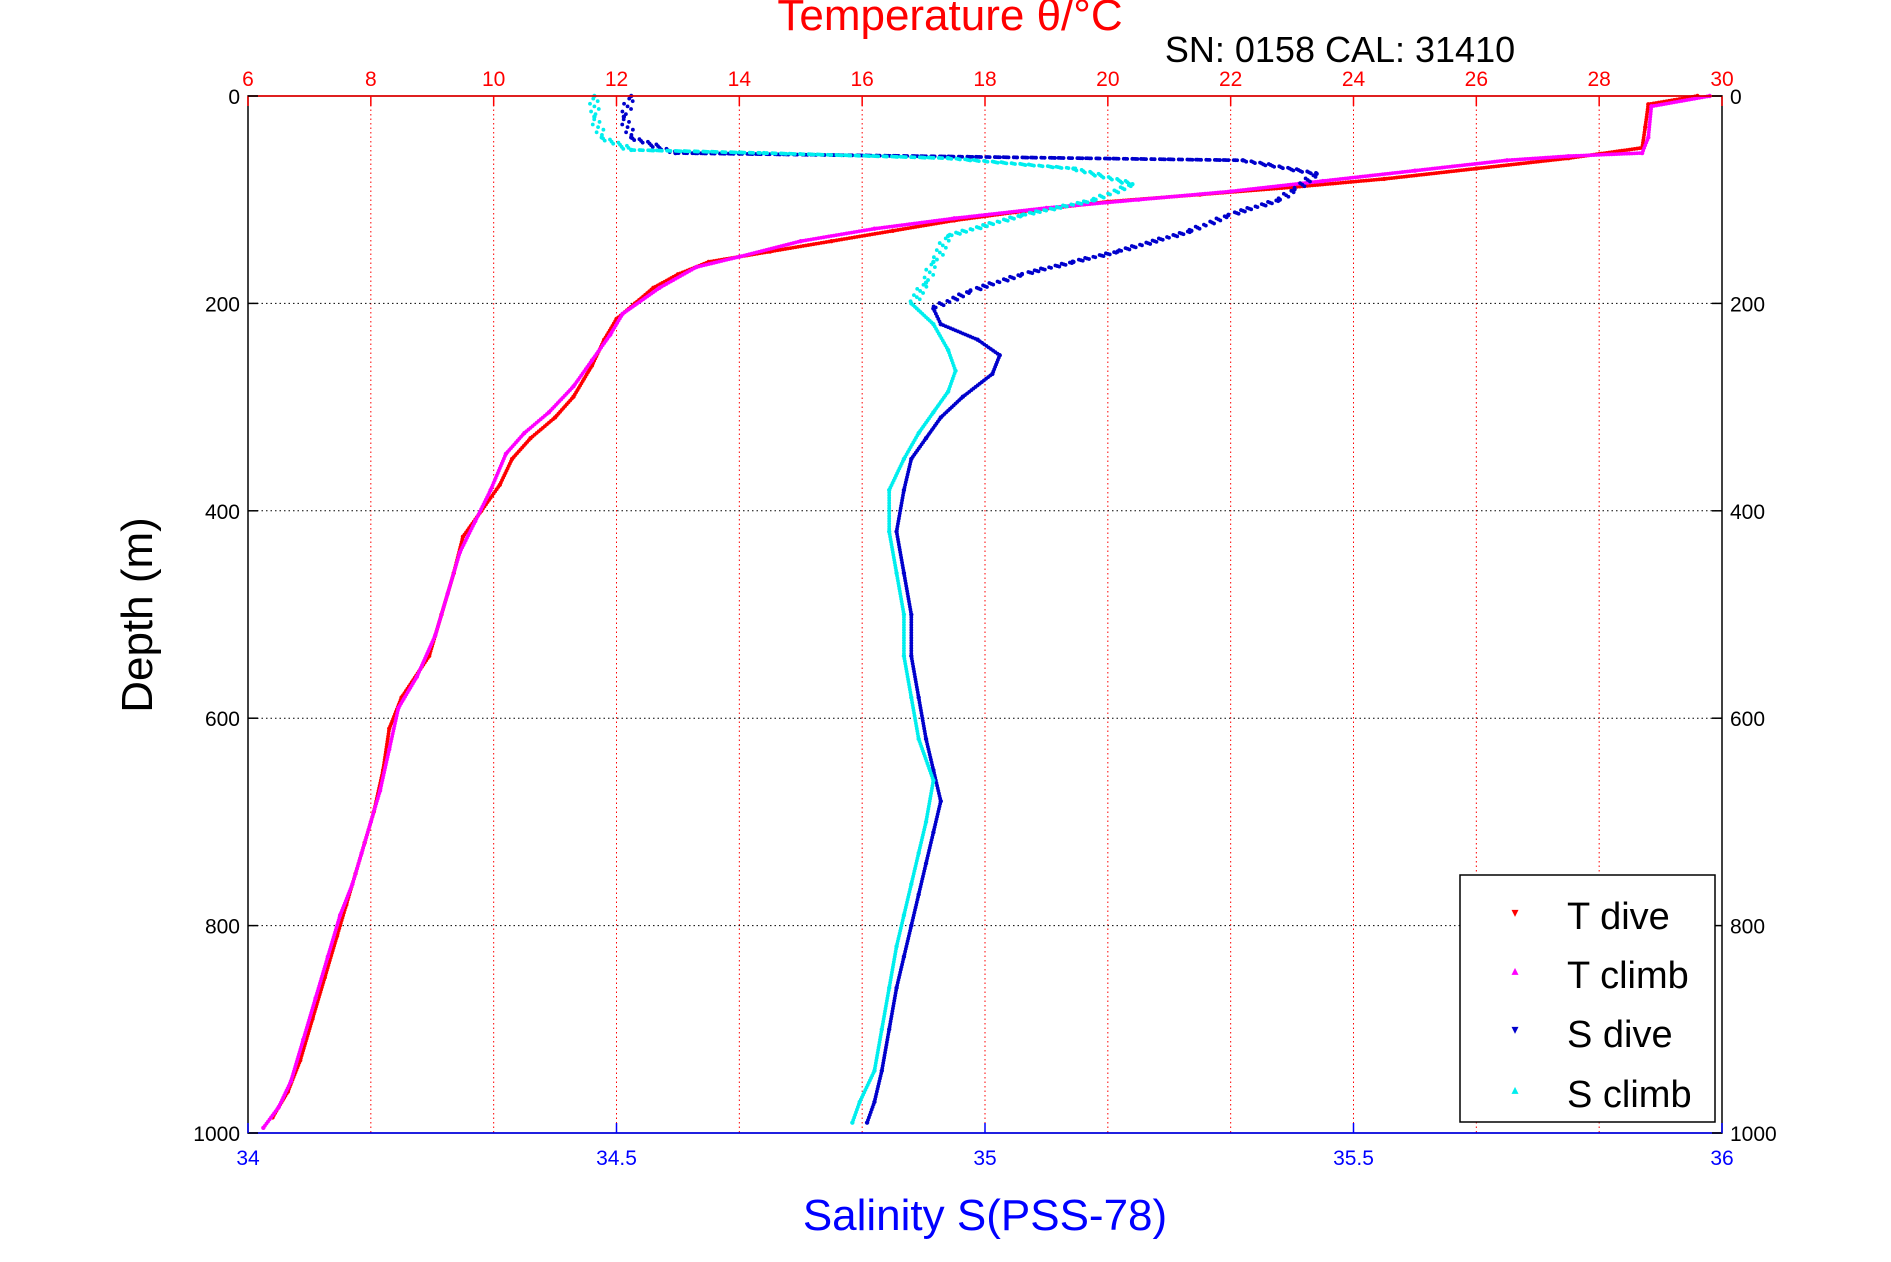 The image size is (1891, 1262). Describe the element at coordinates (1747, 719) in the screenshot. I see `tick-label-depth-right: 600` at that location.